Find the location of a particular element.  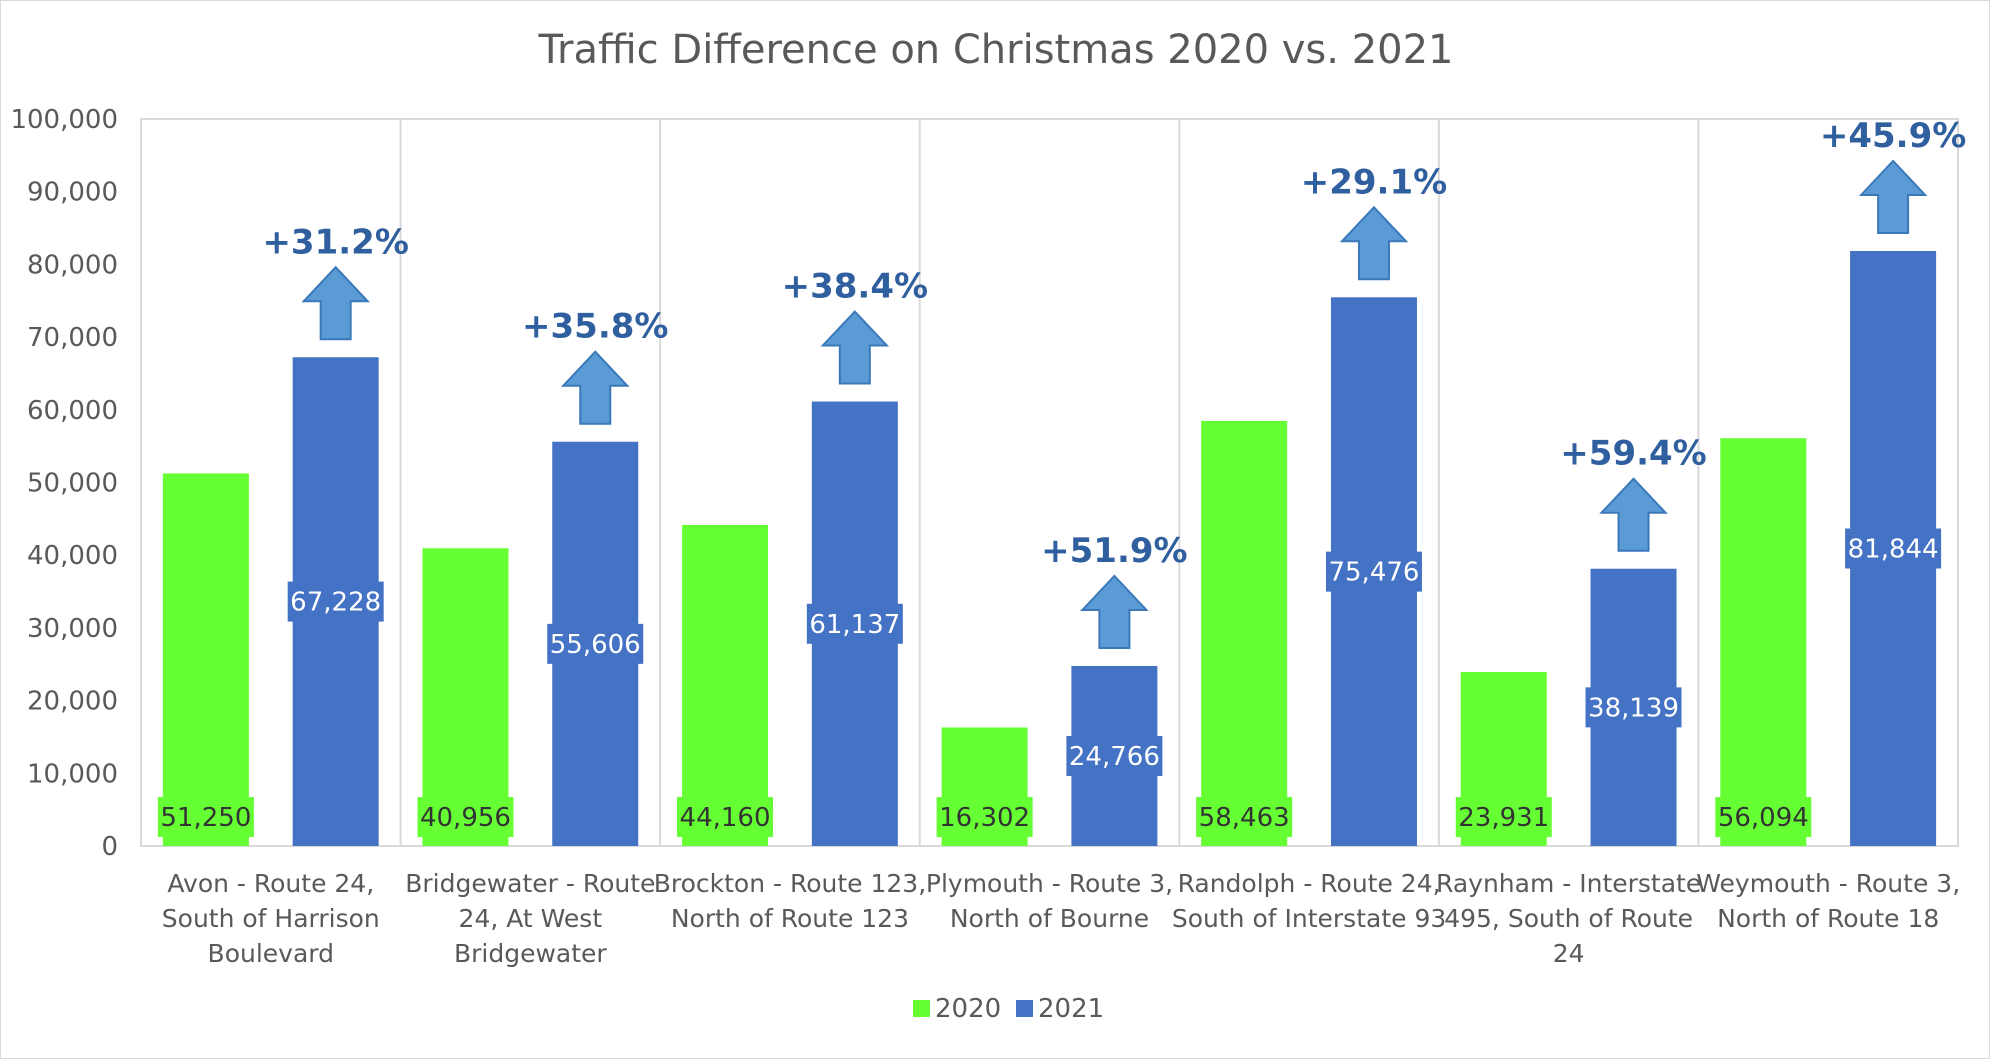

x-tick-label: 24, At West is located at coordinates (531, 918).